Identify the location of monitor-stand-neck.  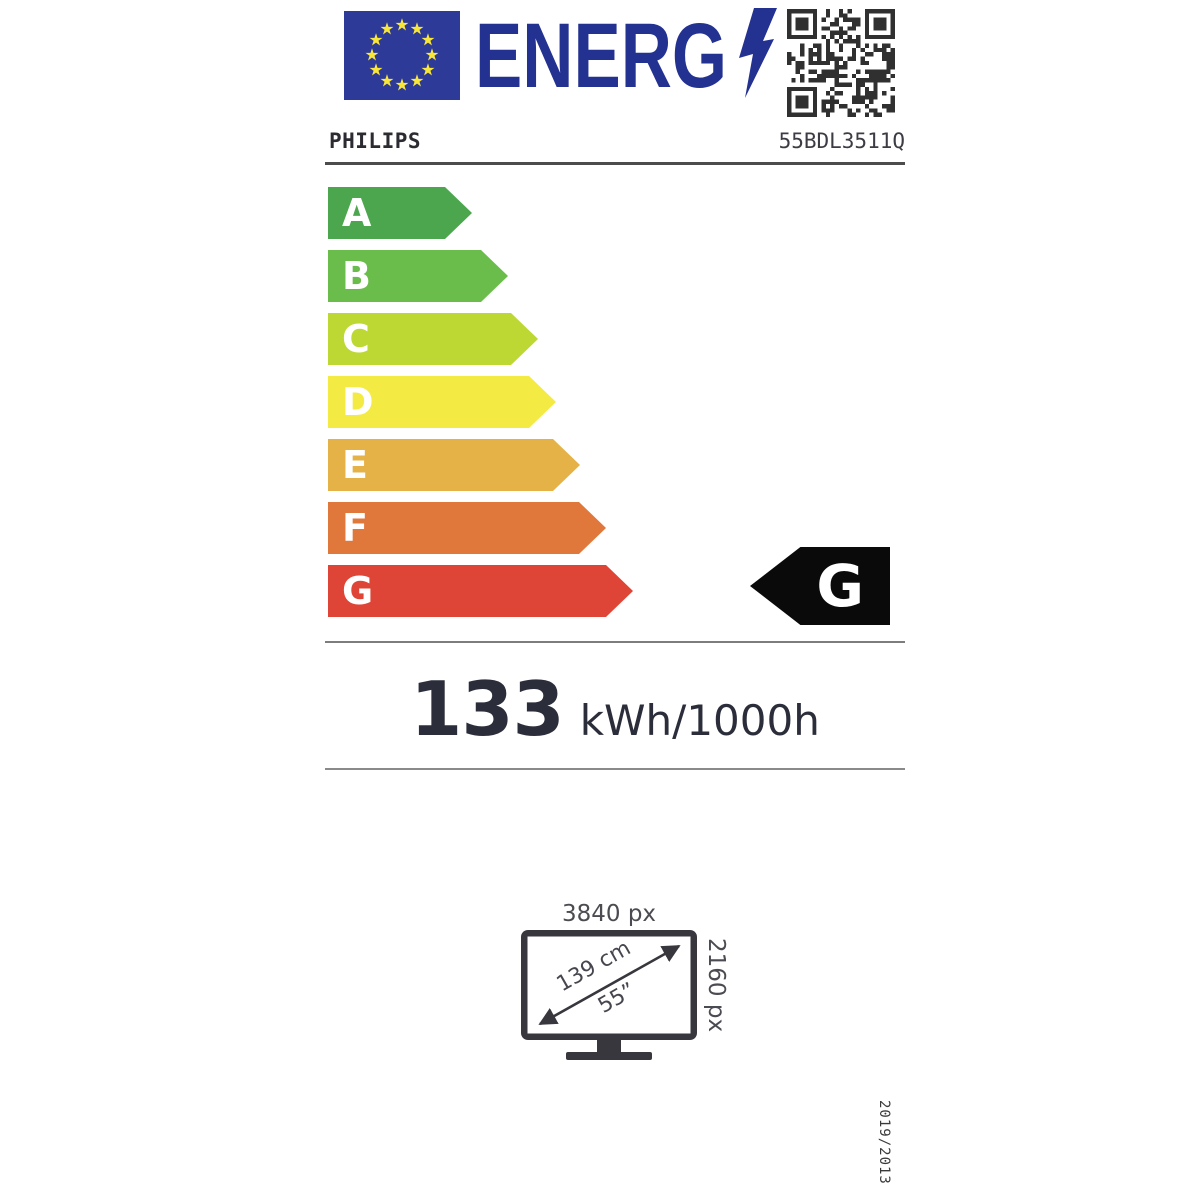
(609, 1046).